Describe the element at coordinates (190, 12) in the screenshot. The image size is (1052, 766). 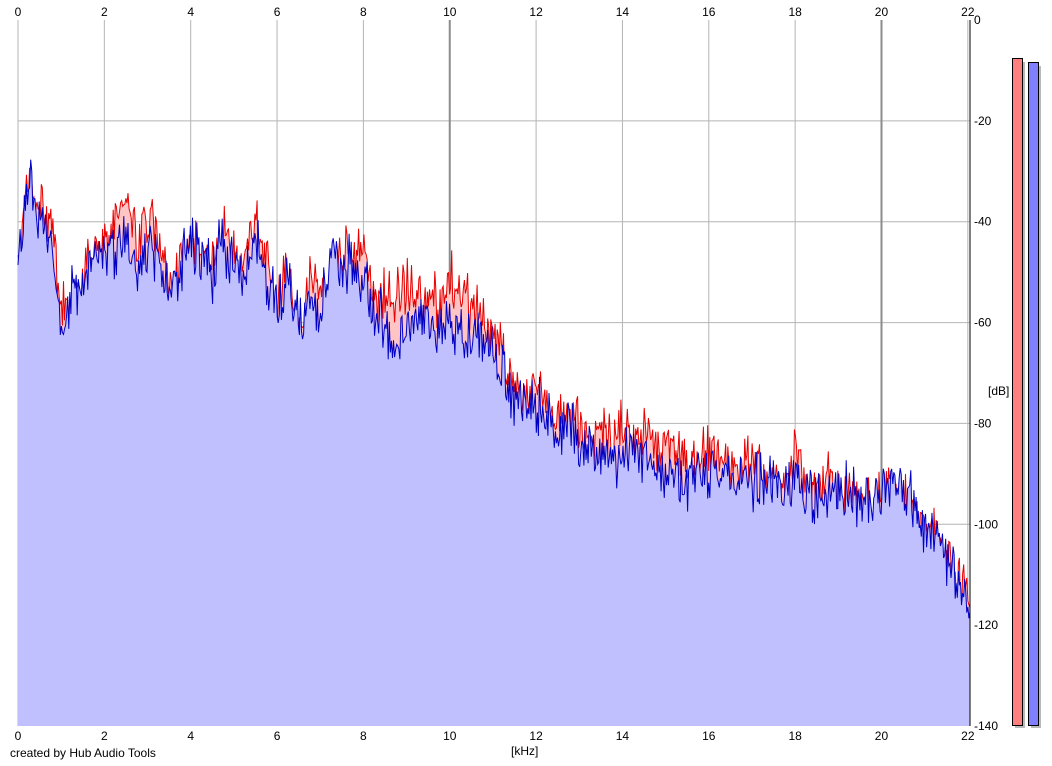
I see `x-tick-top-4: 4` at that location.